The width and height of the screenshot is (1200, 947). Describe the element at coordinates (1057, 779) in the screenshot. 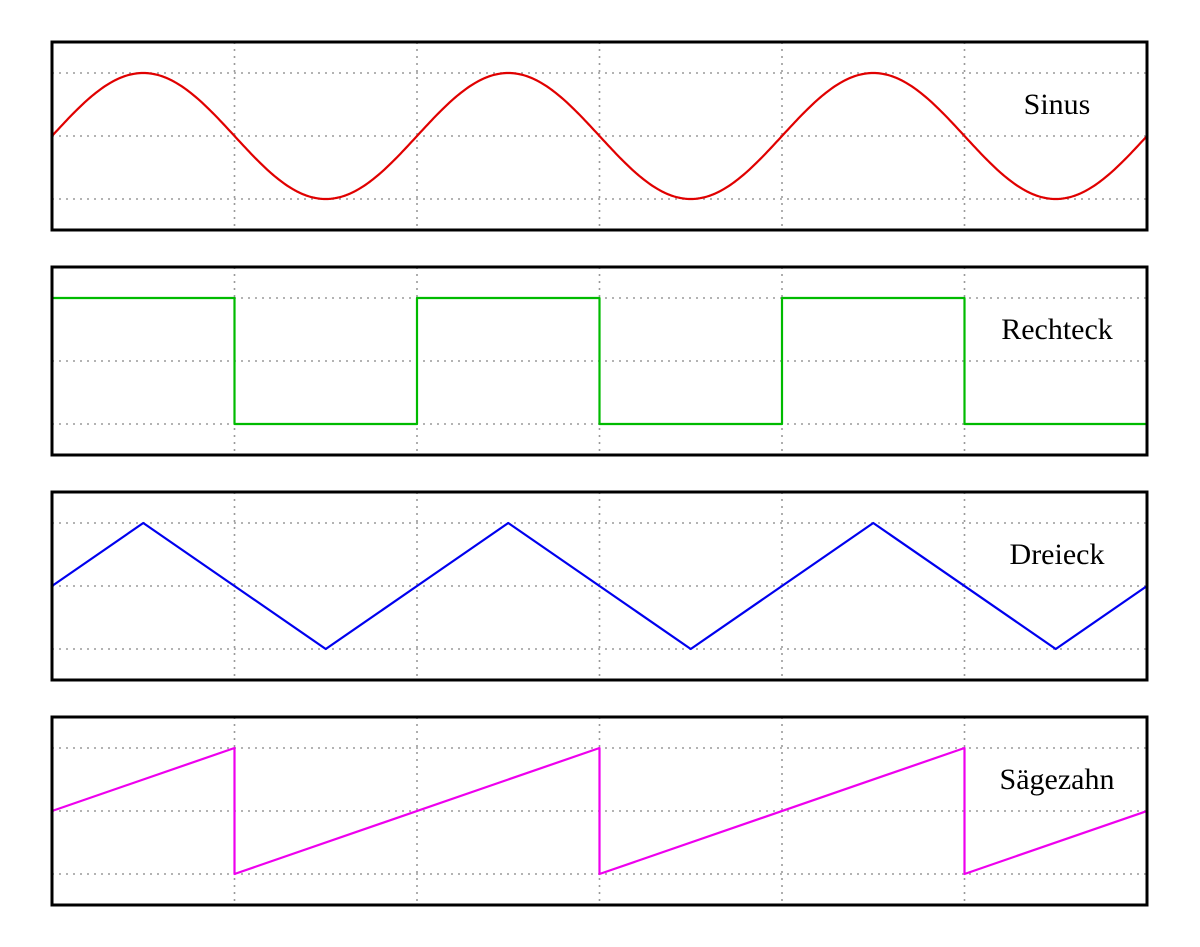

I see `sawtooth-label: Sägezahn` at that location.